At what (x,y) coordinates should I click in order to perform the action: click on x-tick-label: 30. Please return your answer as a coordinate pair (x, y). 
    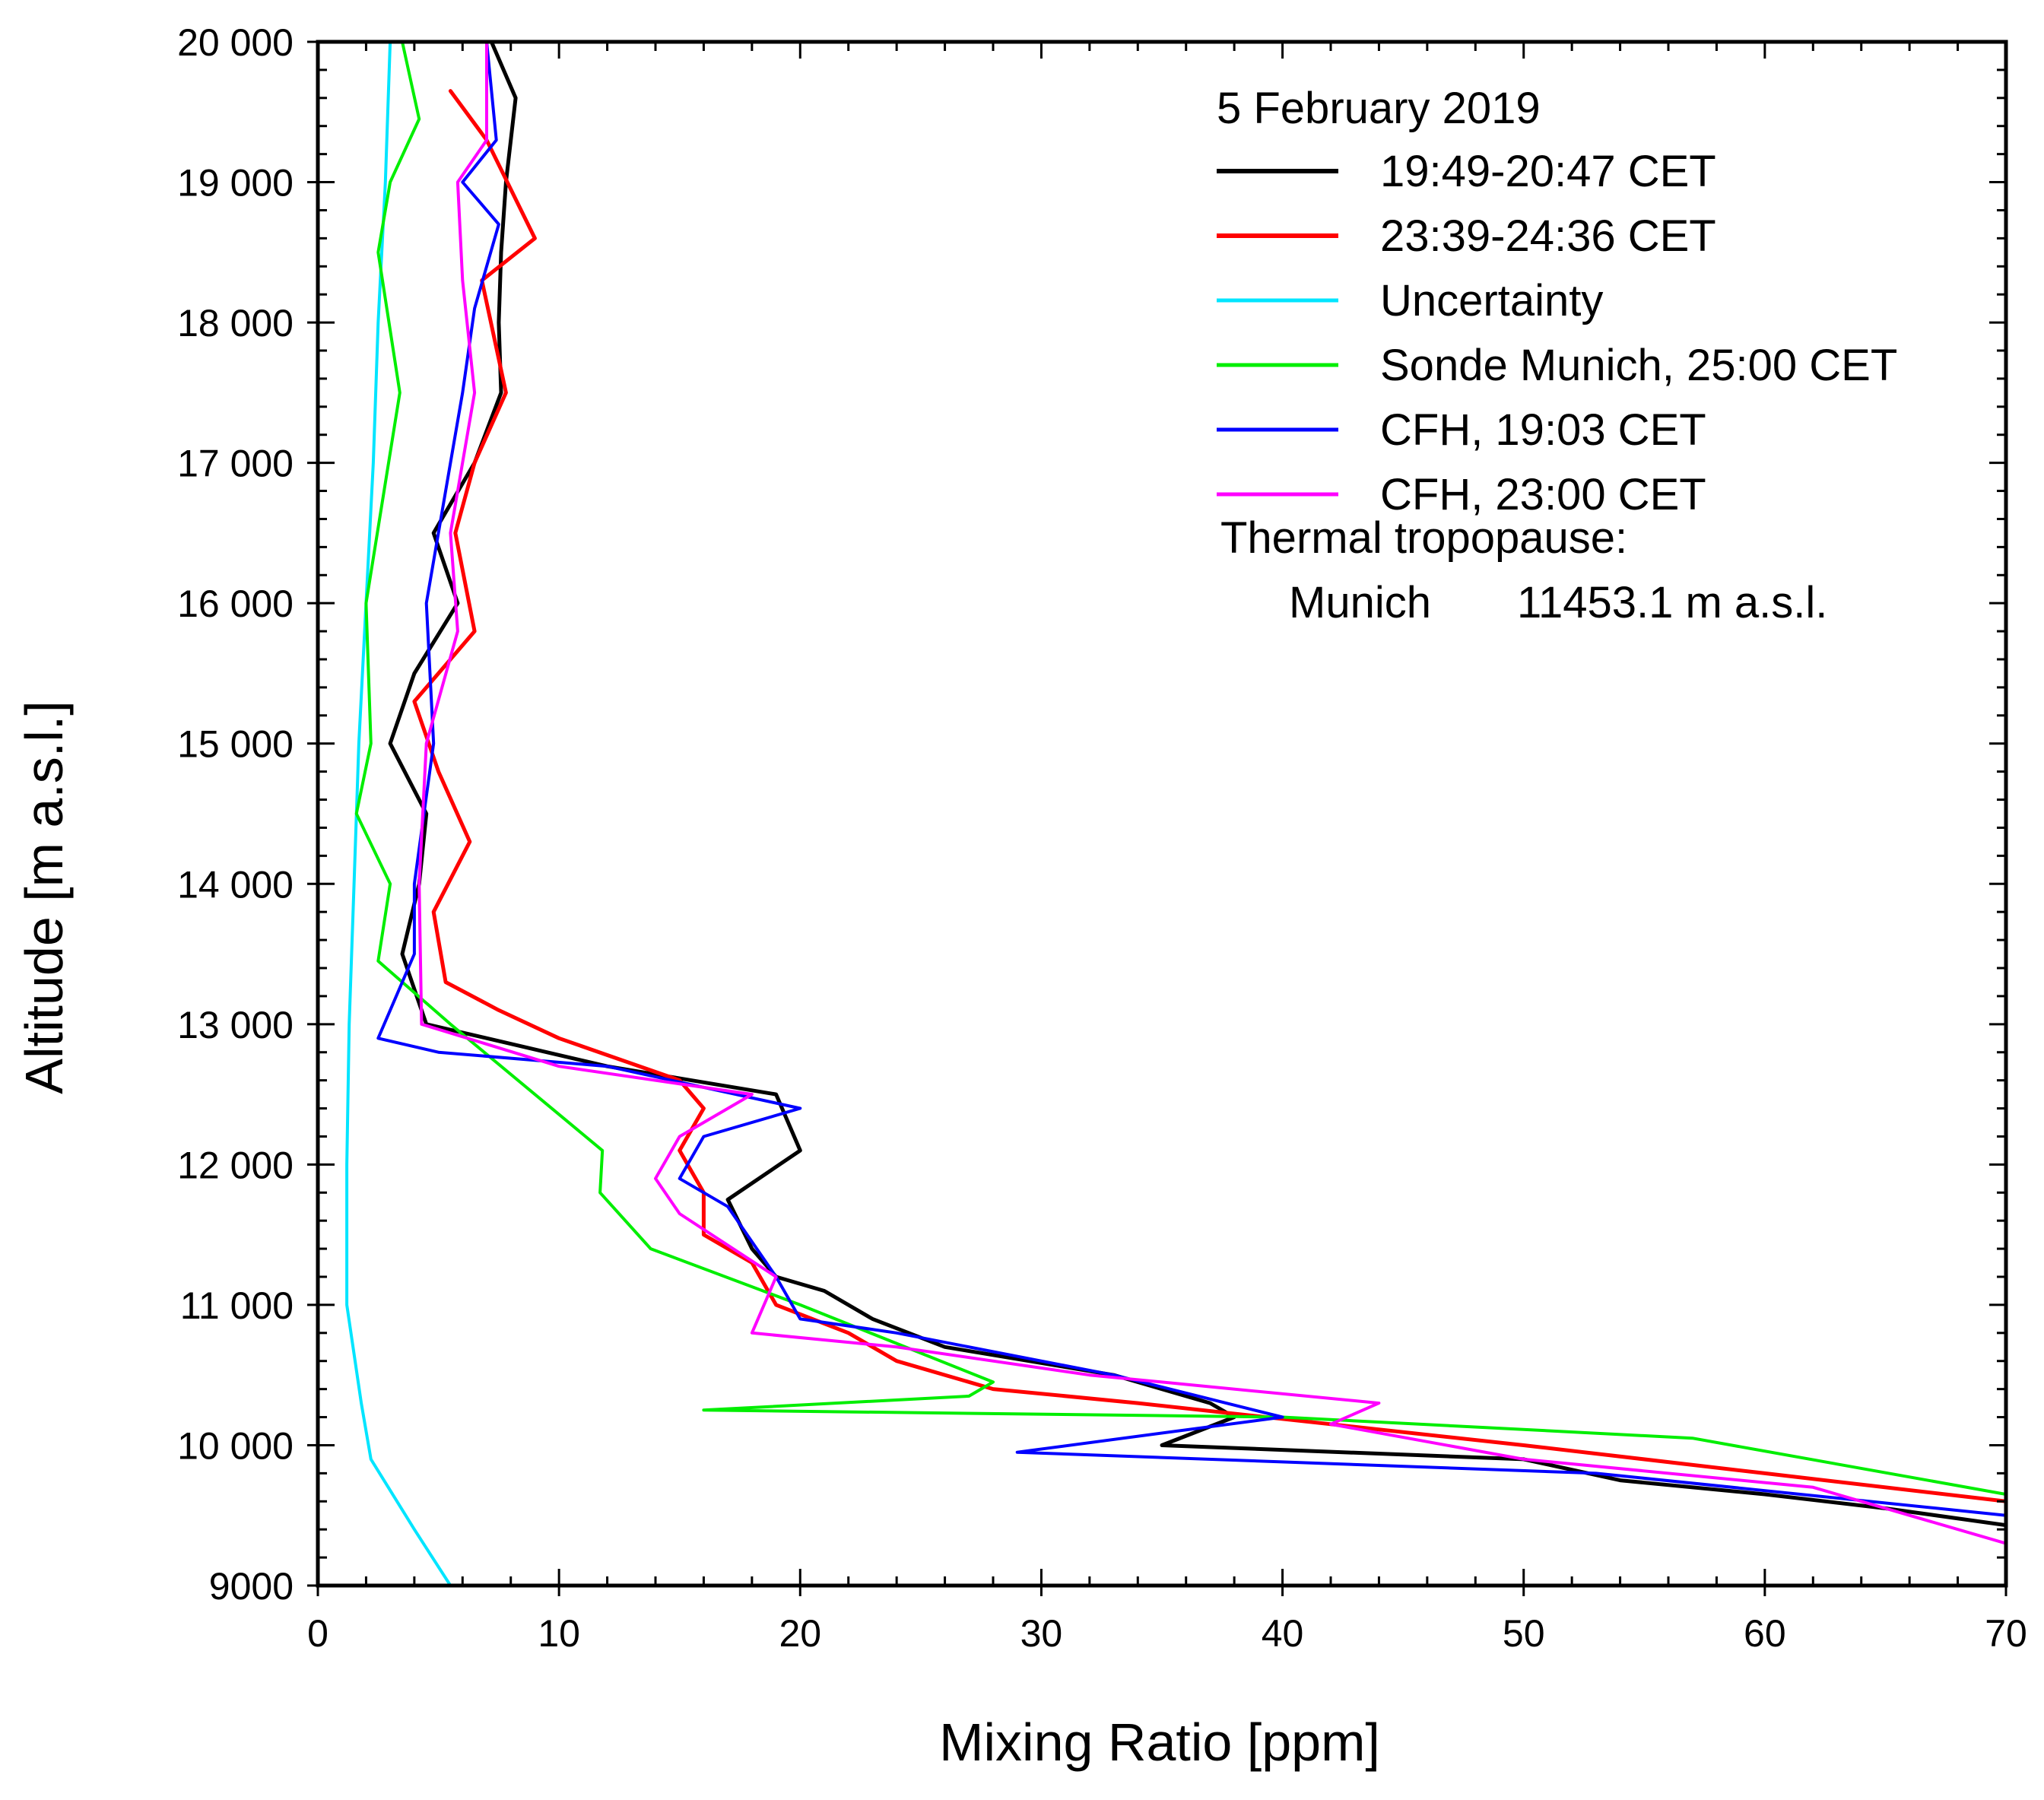
    Looking at the image, I should click on (1041, 1633).